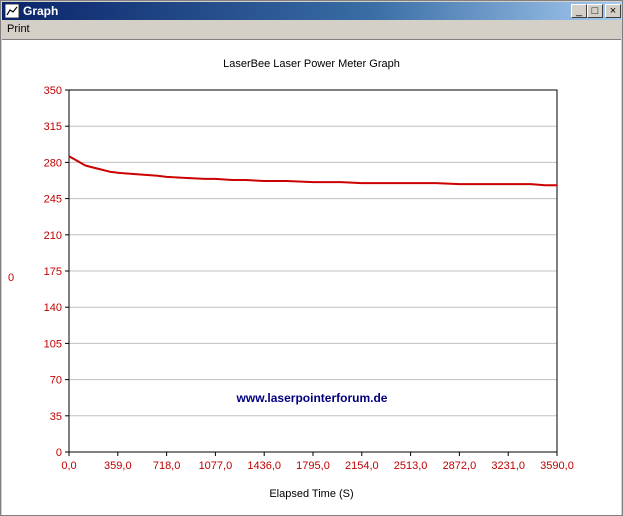 The height and width of the screenshot is (516, 623). Describe the element at coordinates (68, 466) in the screenshot. I see `x-tick-label: 0,0` at that location.